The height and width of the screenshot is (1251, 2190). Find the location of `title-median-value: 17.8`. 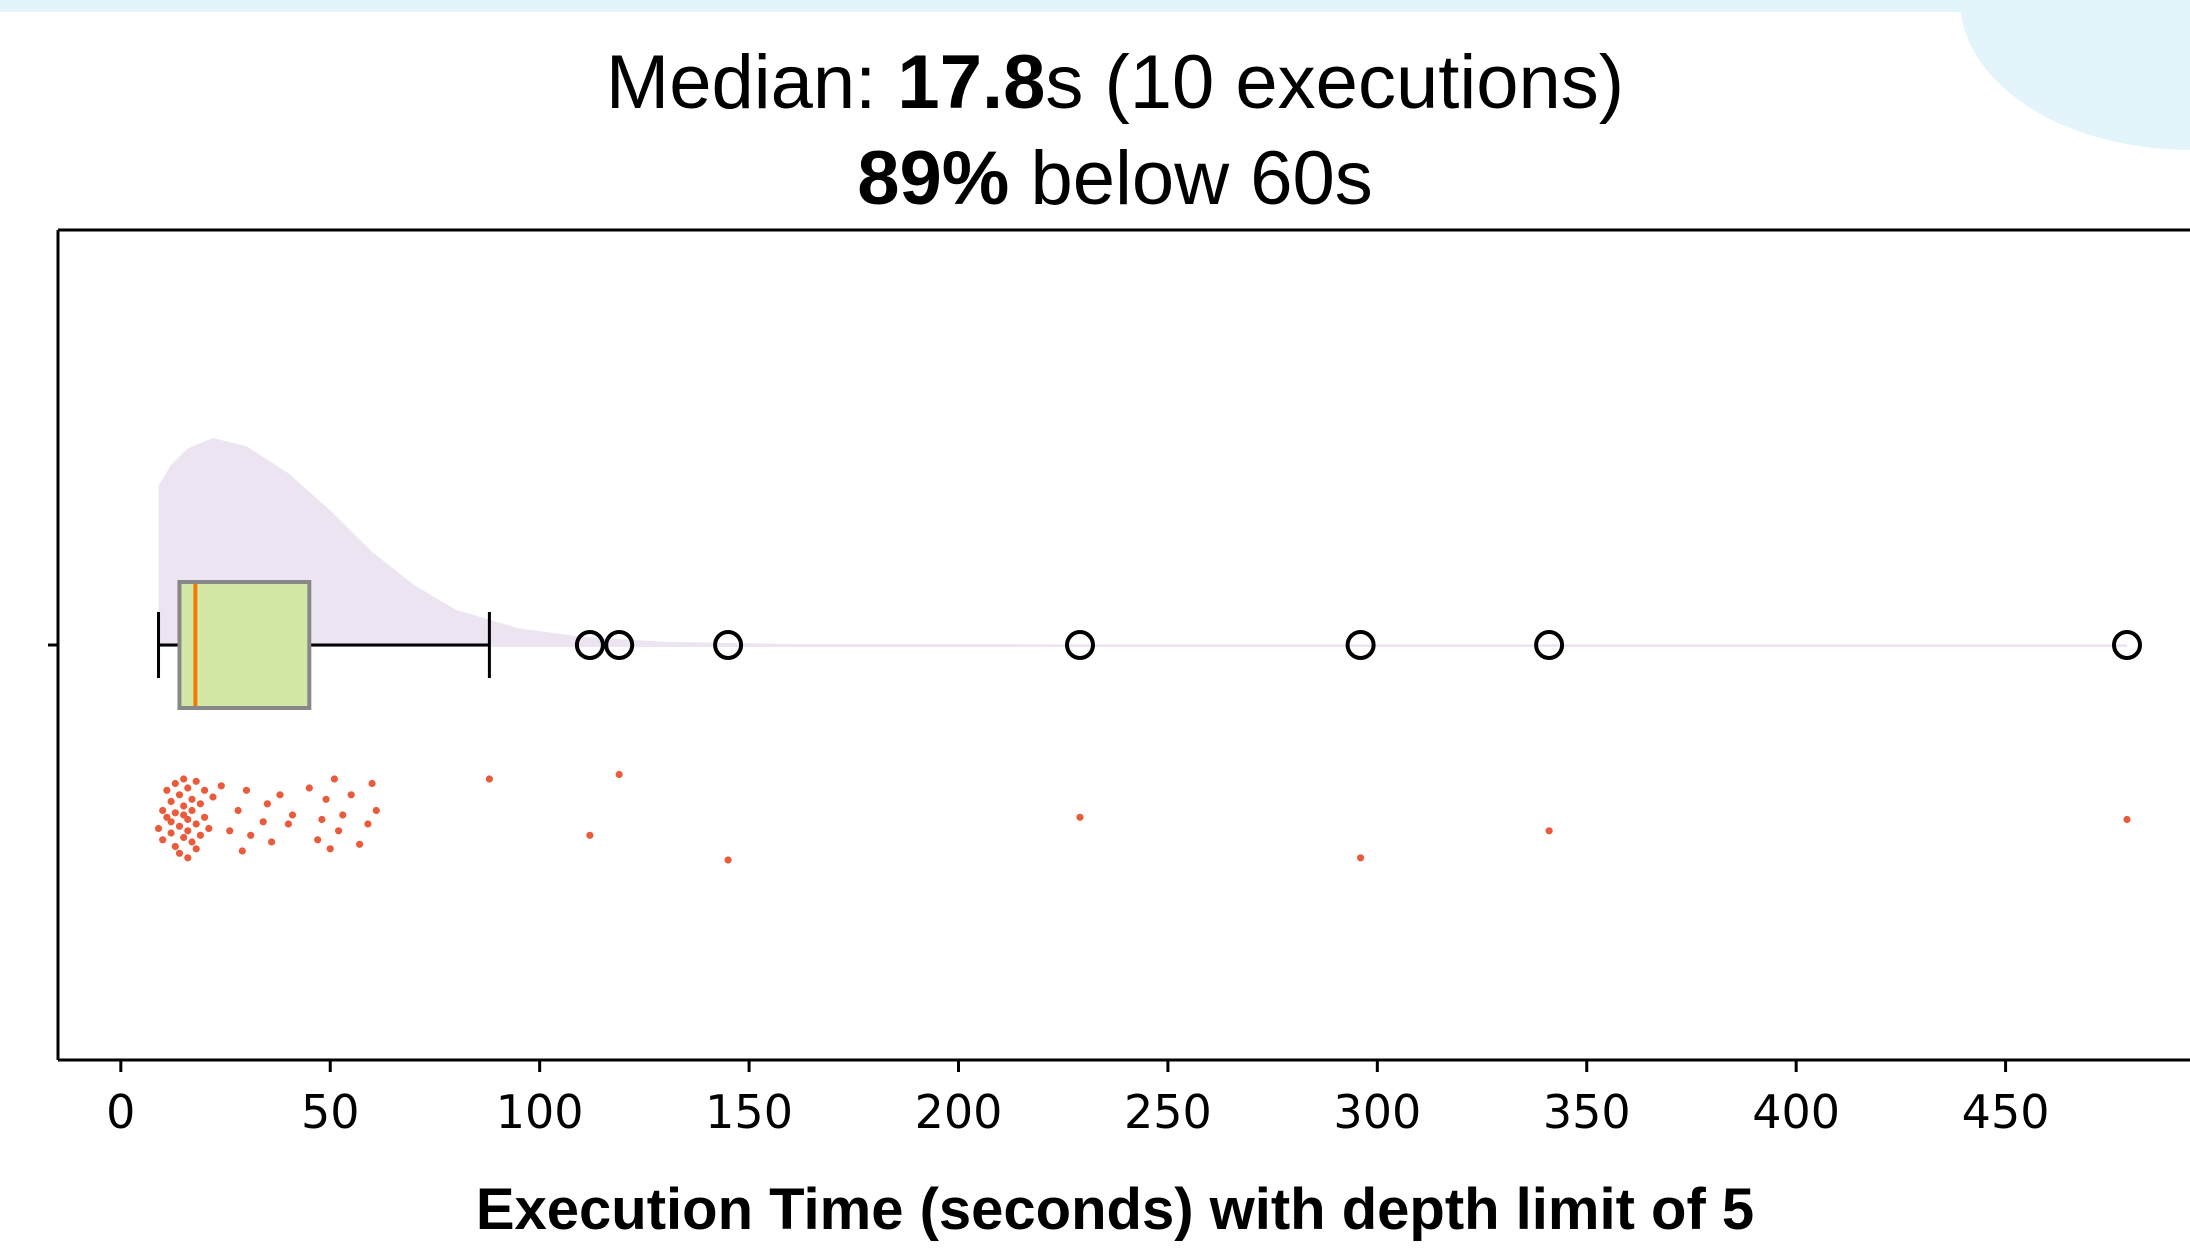

title-median-value: 17.8 is located at coordinates (971, 82).